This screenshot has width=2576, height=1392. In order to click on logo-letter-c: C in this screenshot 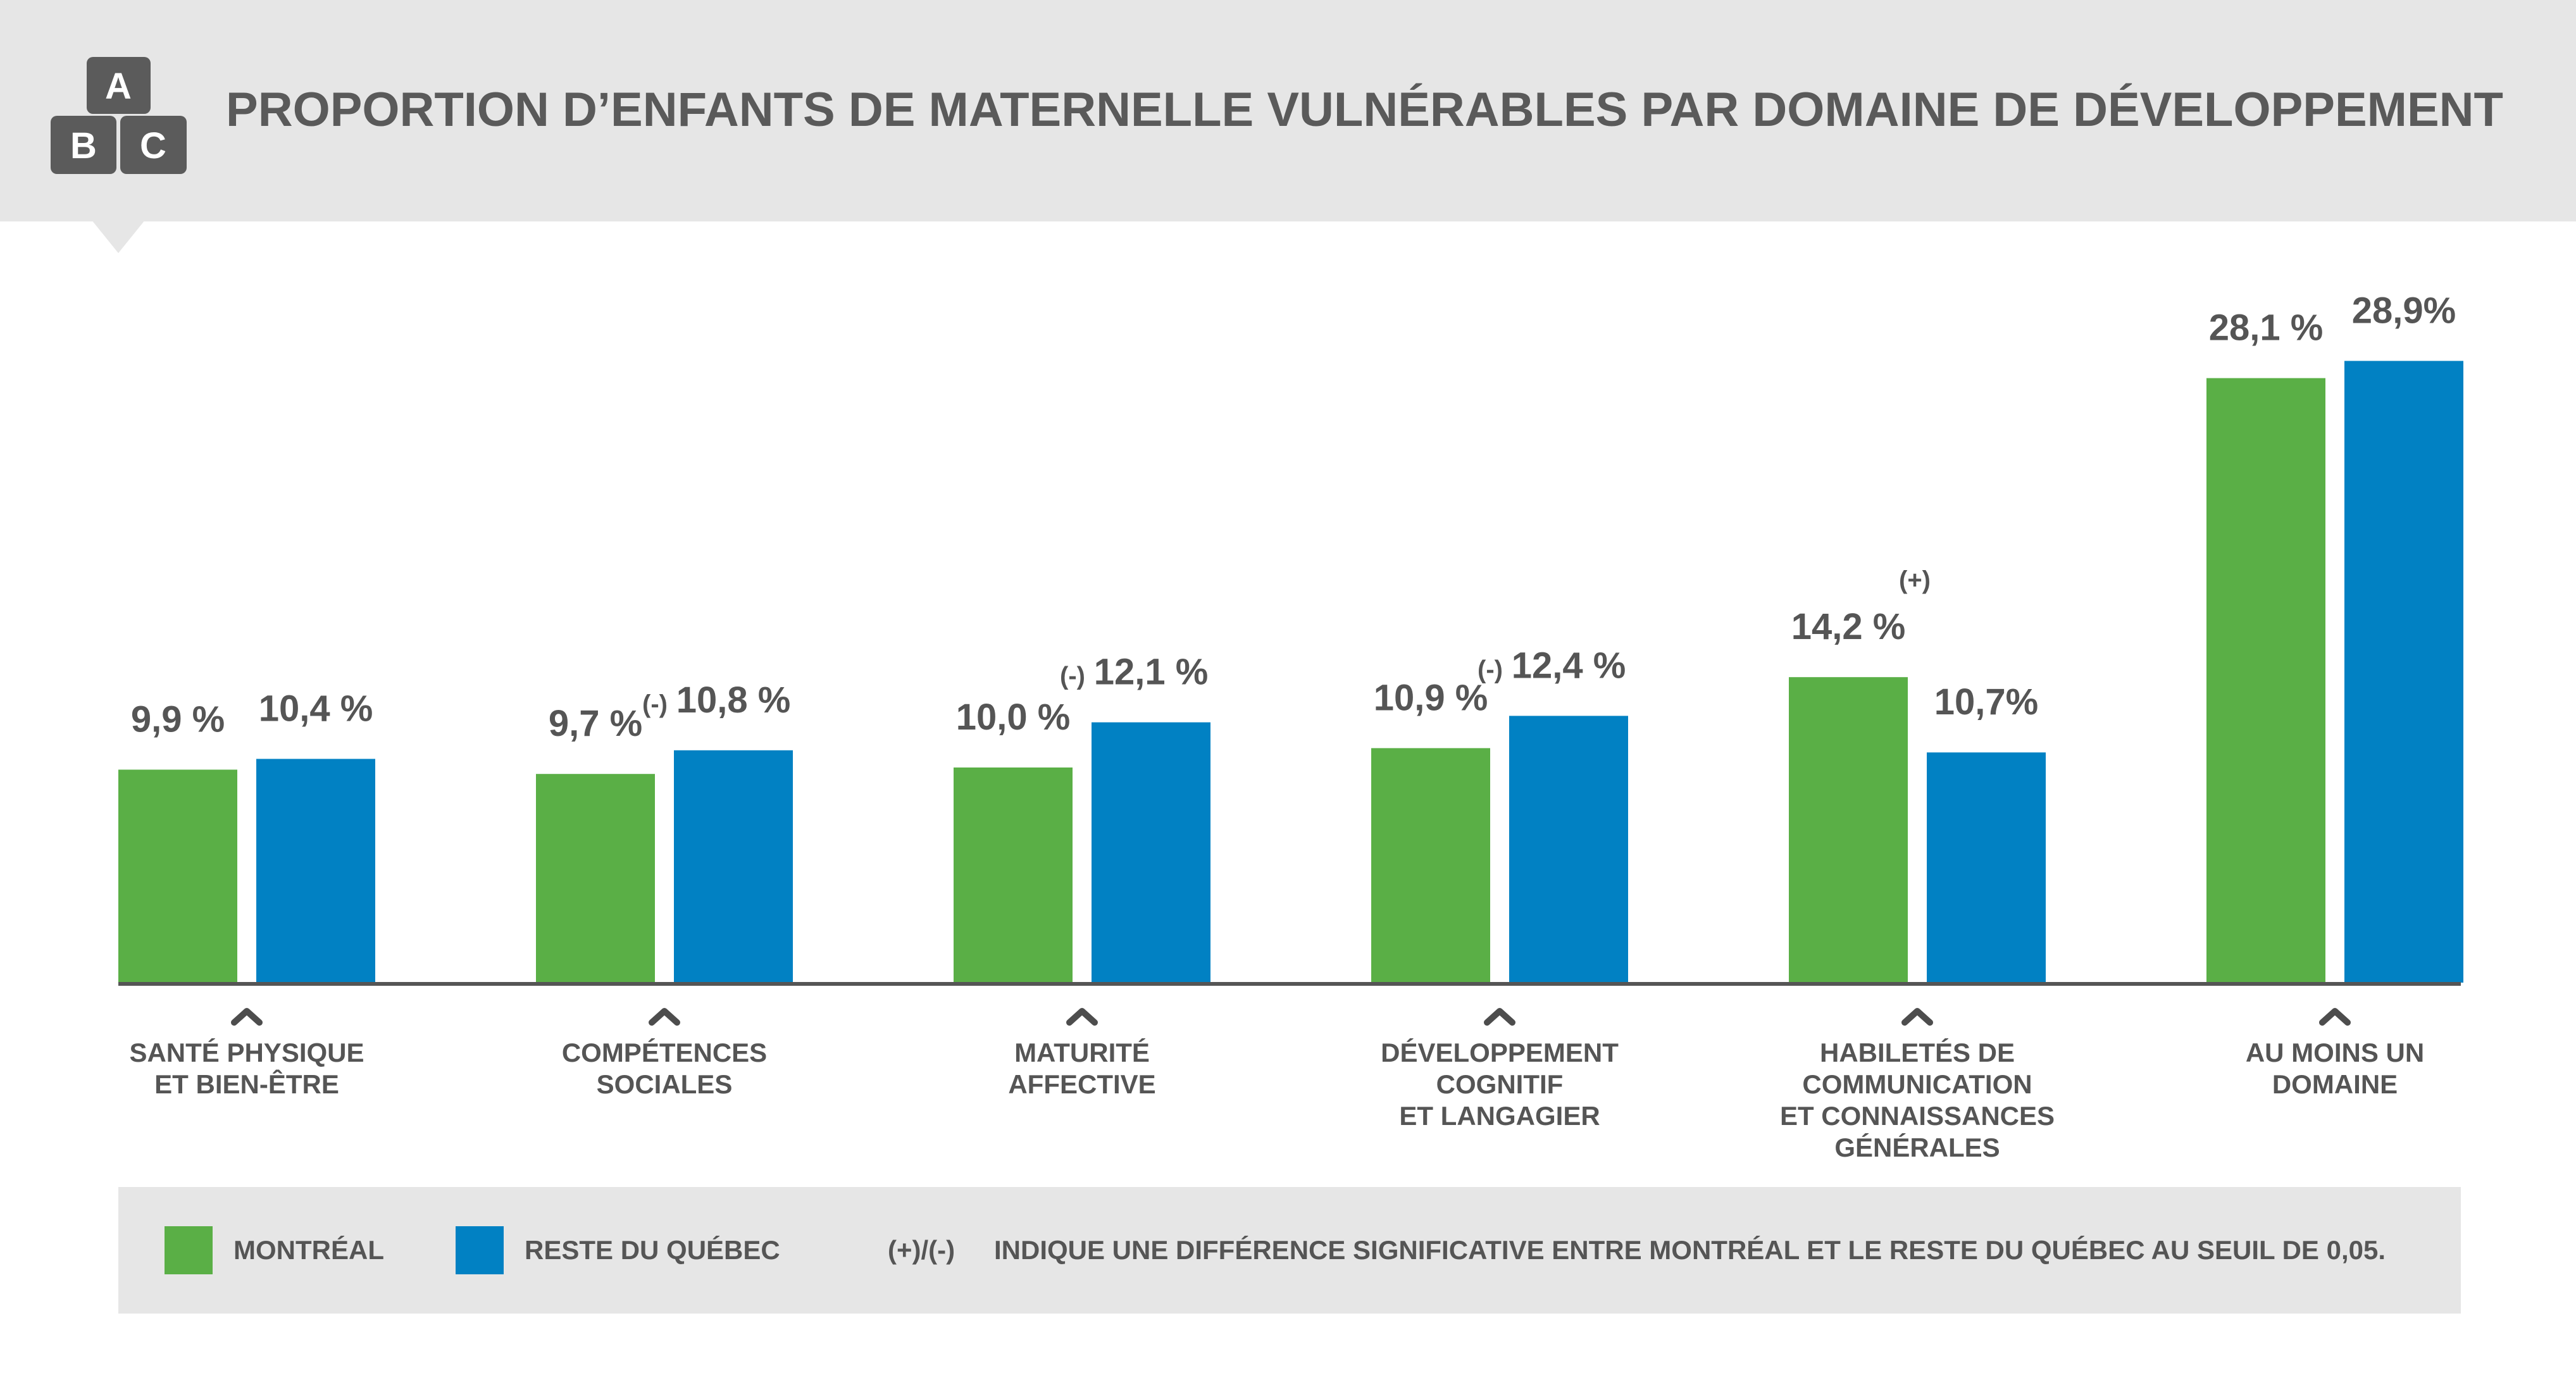, I will do `click(153, 145)`.